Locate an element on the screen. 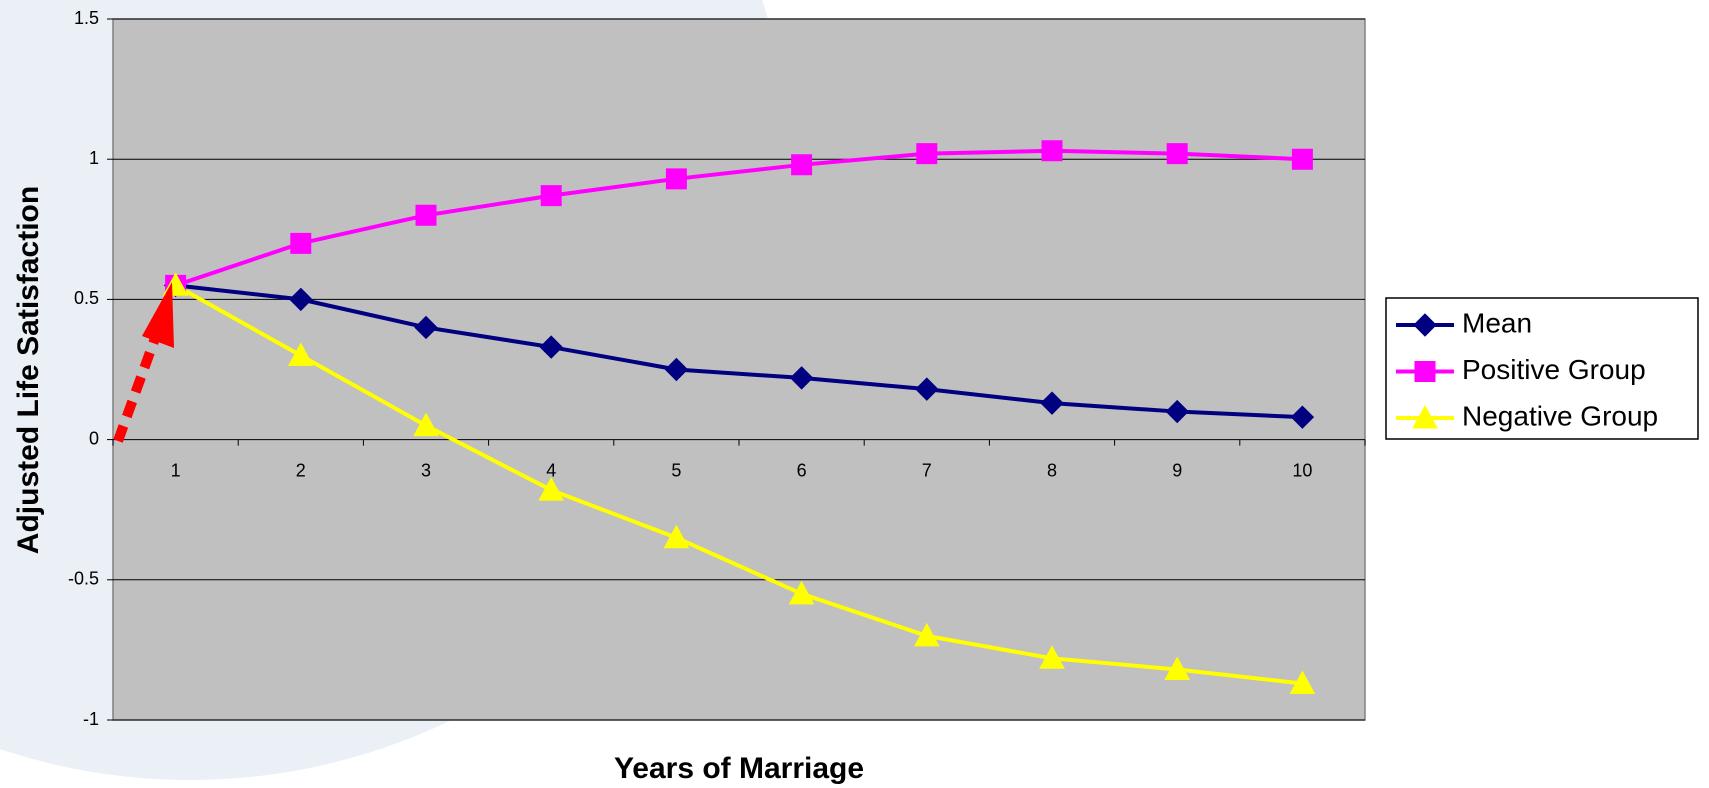  legend-label: Positive Group is located at coordinates (1554, 369).